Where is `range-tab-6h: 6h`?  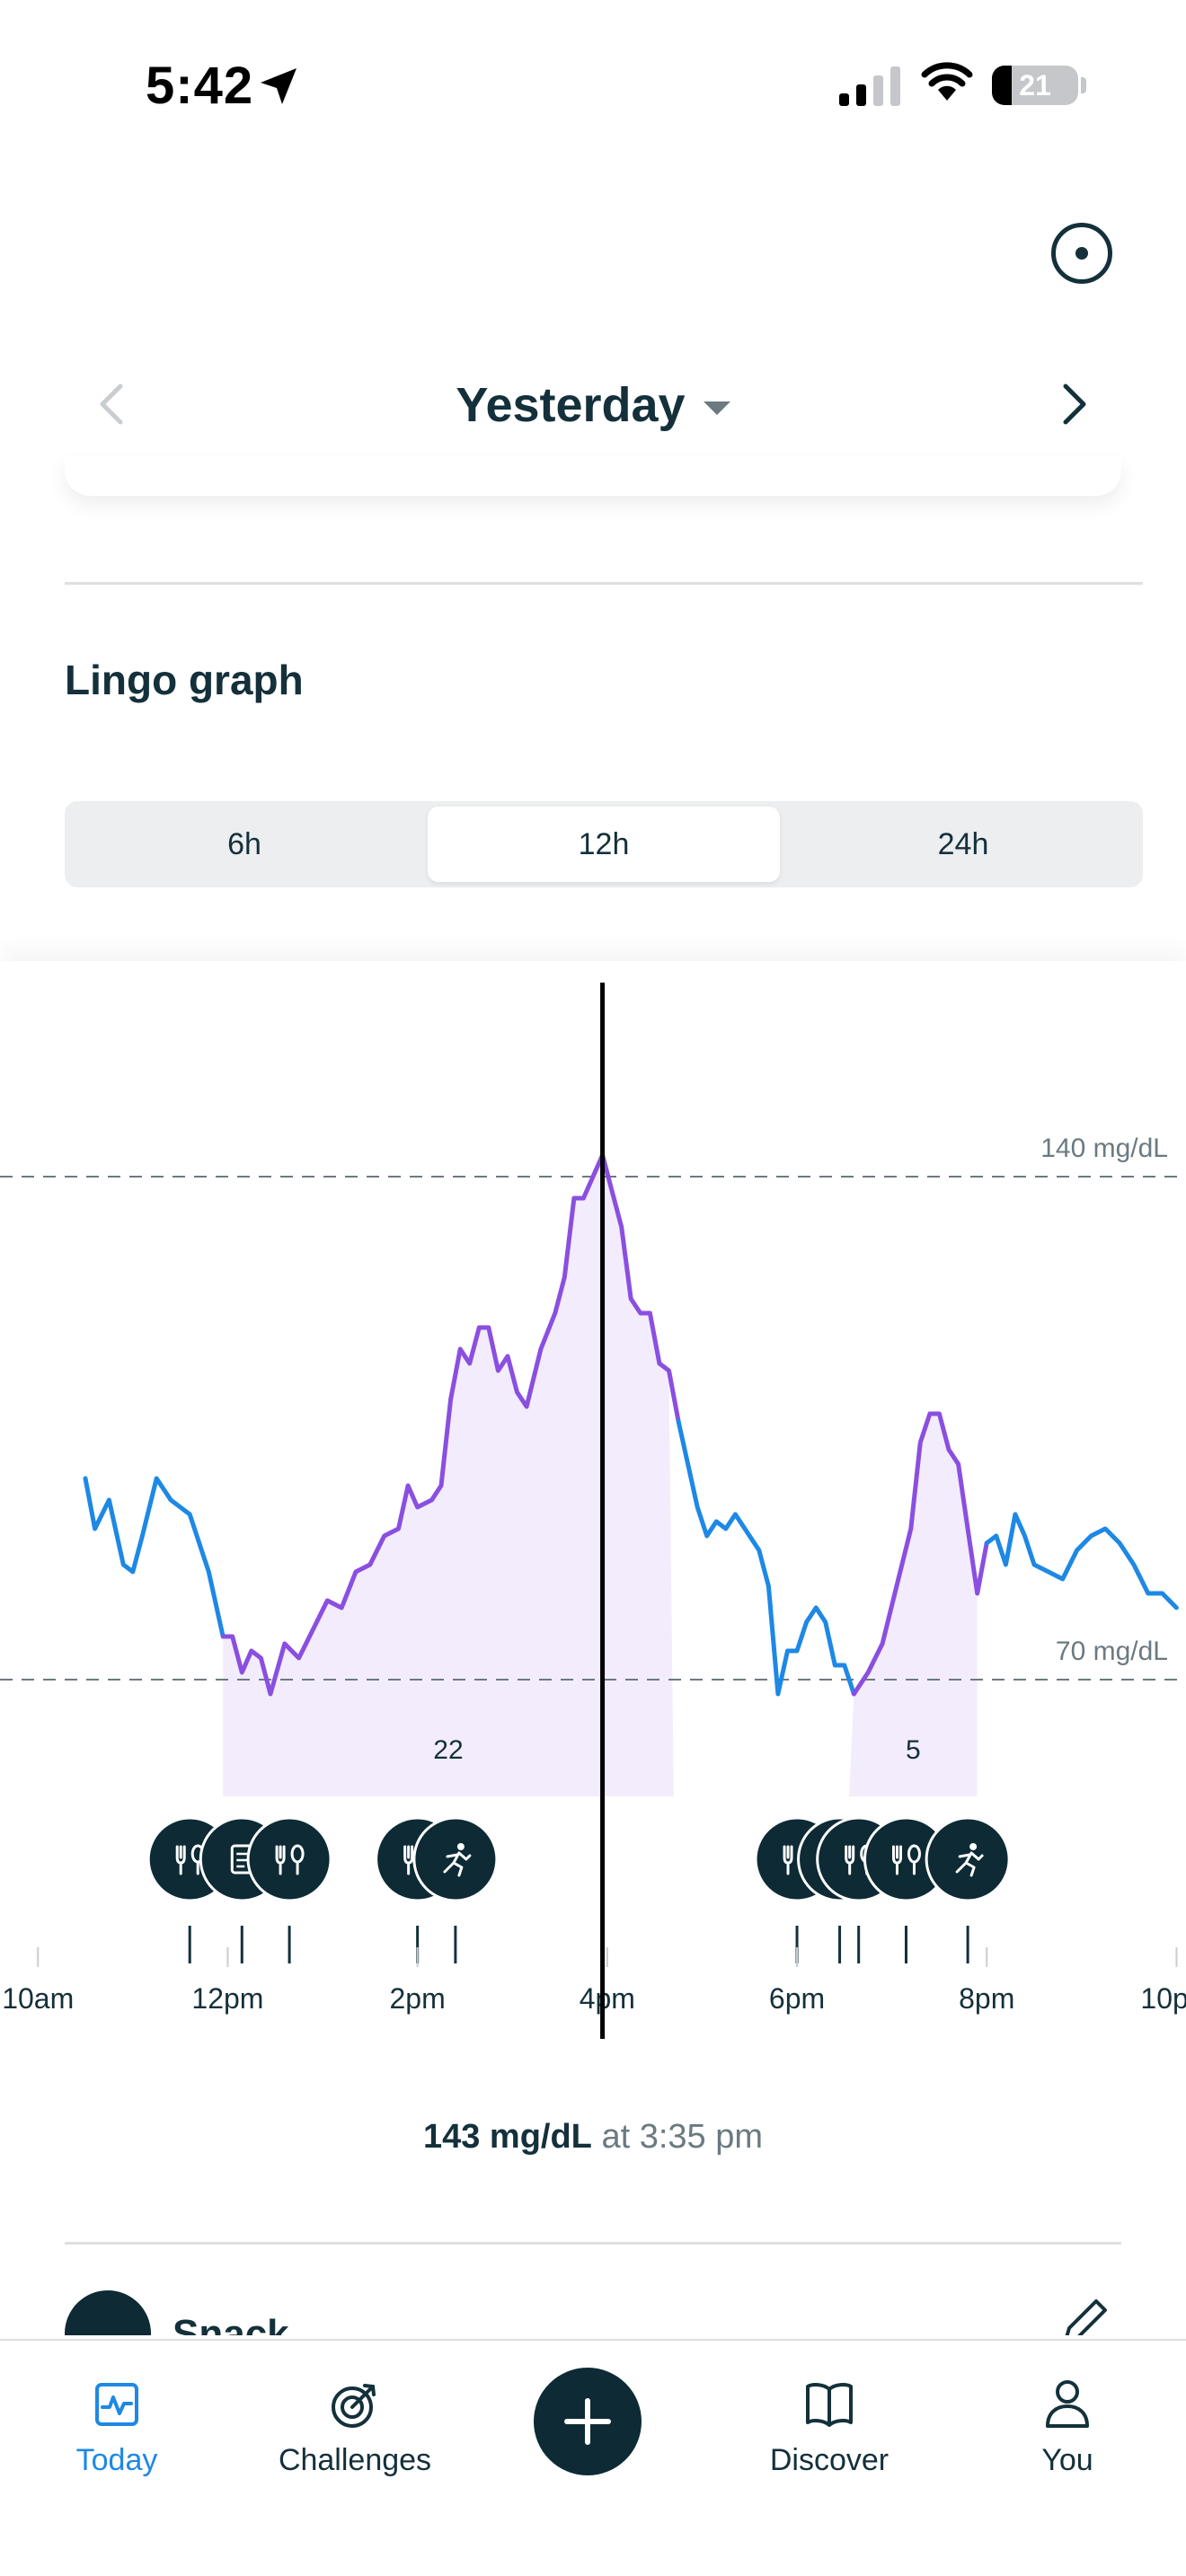 range-tab-6h: 6h is located at coordinates (244, 844).